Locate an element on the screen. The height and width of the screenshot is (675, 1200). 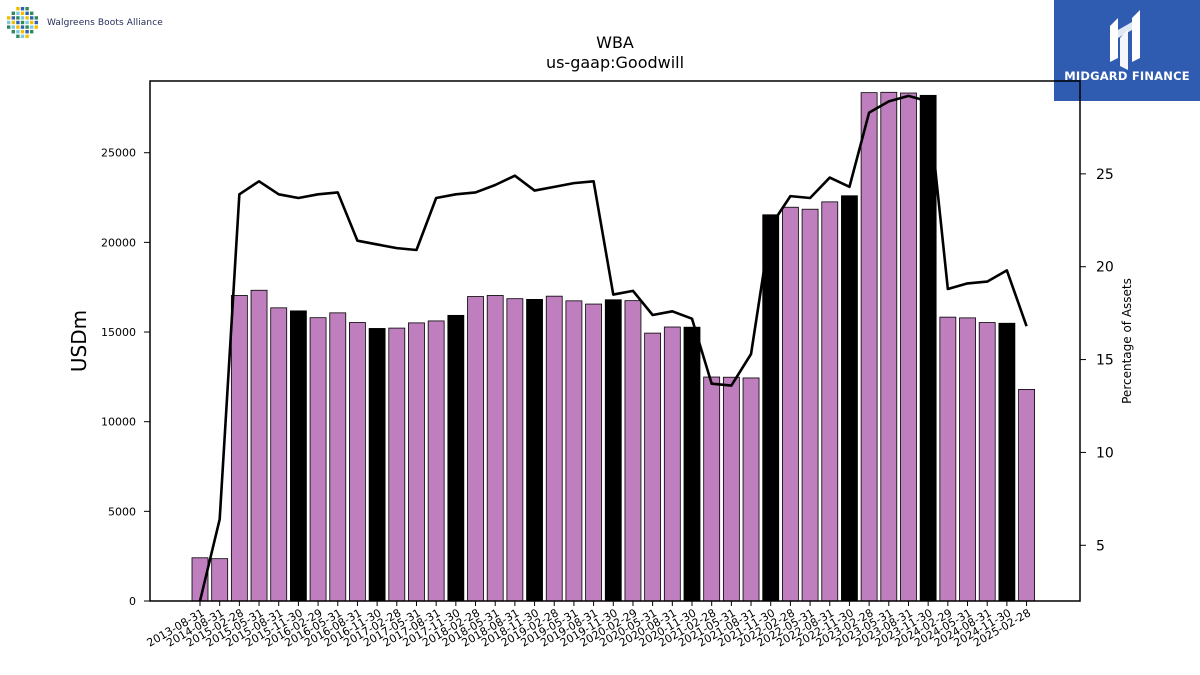
walgreens-logo-icon is located at coordinates (22, 22).